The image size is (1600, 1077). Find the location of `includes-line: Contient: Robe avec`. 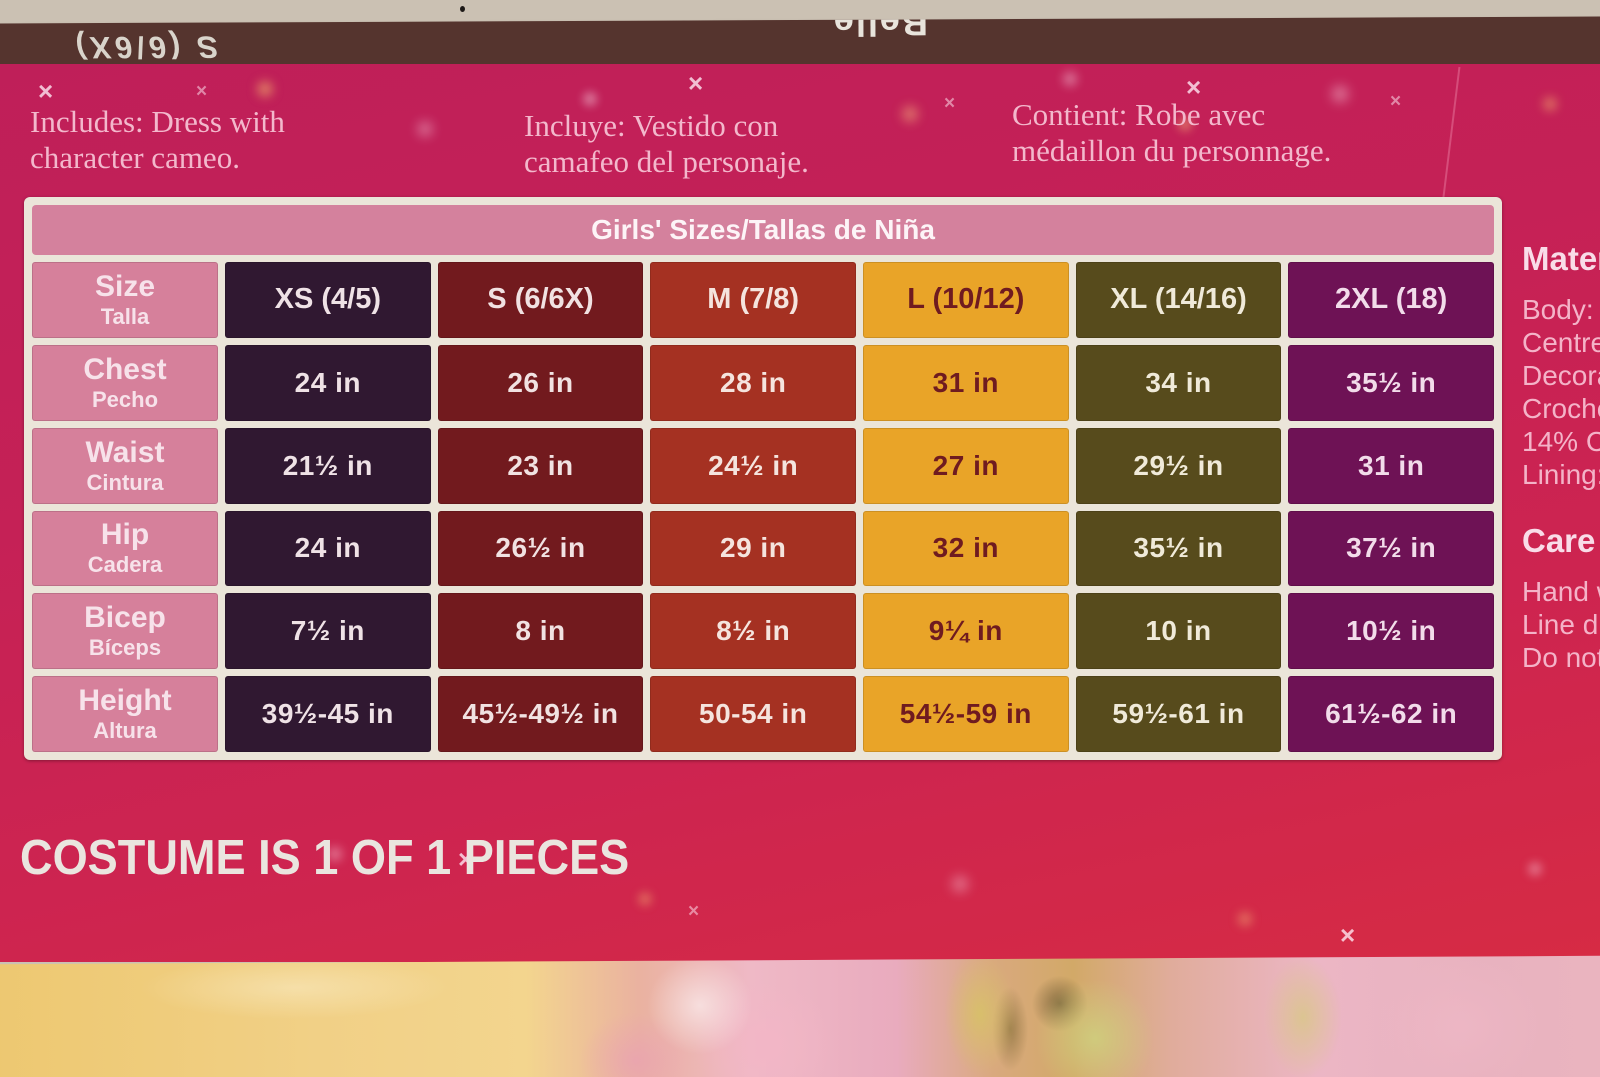

includes-line: Contient: Robe avec is located at coordinates (1139, 114).